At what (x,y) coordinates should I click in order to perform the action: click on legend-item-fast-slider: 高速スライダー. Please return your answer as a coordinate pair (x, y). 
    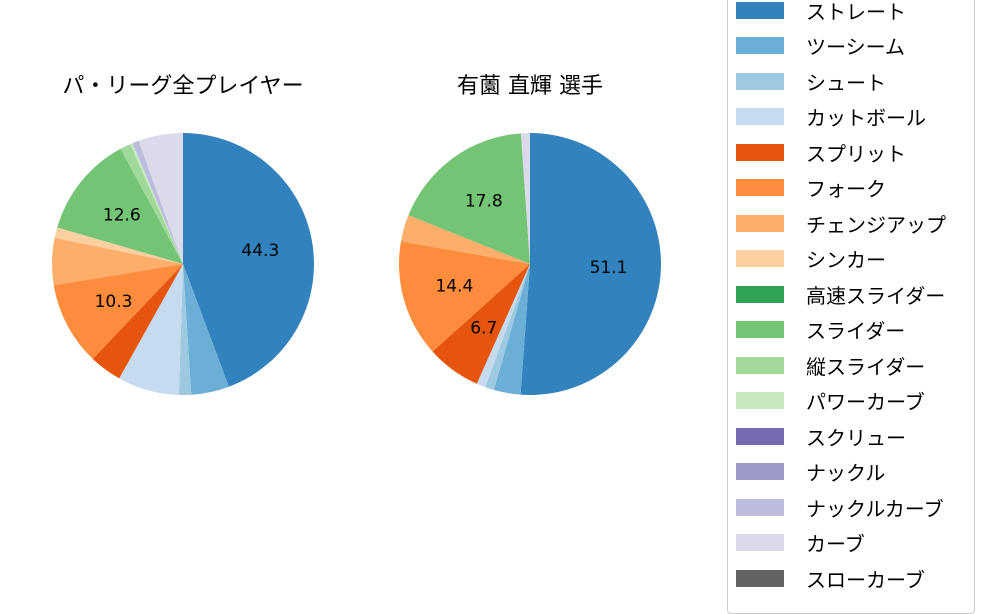
    Looking at the image, I should click on (840, 294).